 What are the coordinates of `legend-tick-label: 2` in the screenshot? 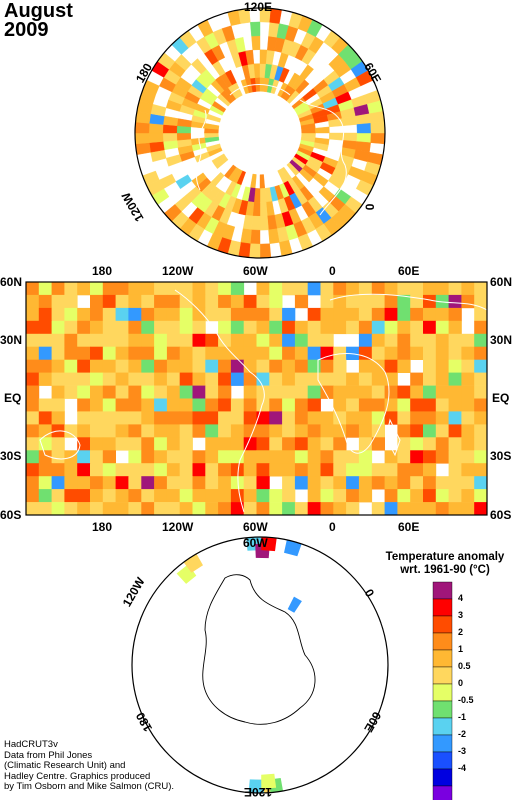 It's located at (461, 632).